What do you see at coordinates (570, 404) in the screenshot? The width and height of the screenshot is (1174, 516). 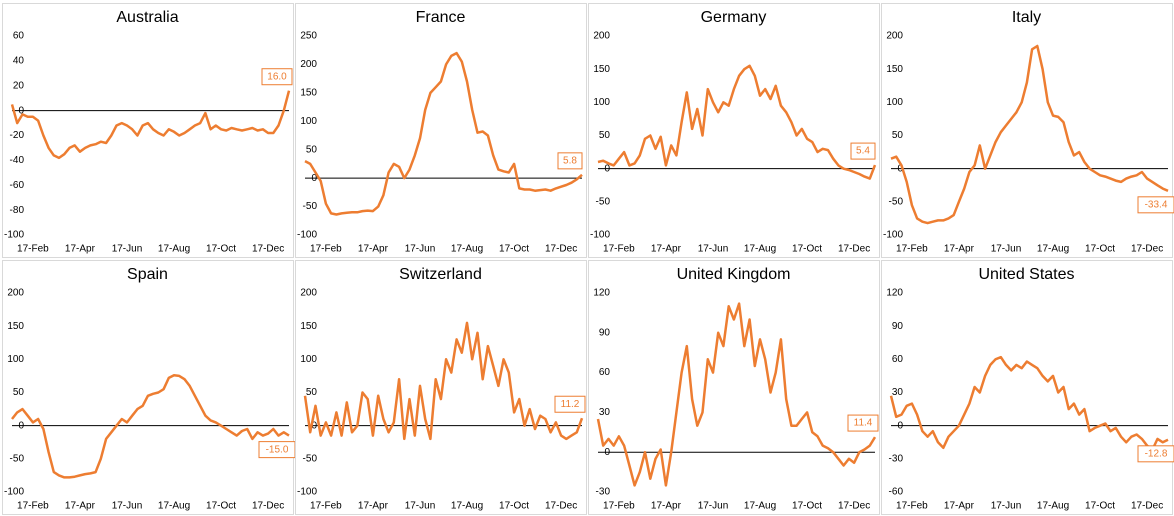 I see `value-label: 11.2` at bounding box center [570, 404].